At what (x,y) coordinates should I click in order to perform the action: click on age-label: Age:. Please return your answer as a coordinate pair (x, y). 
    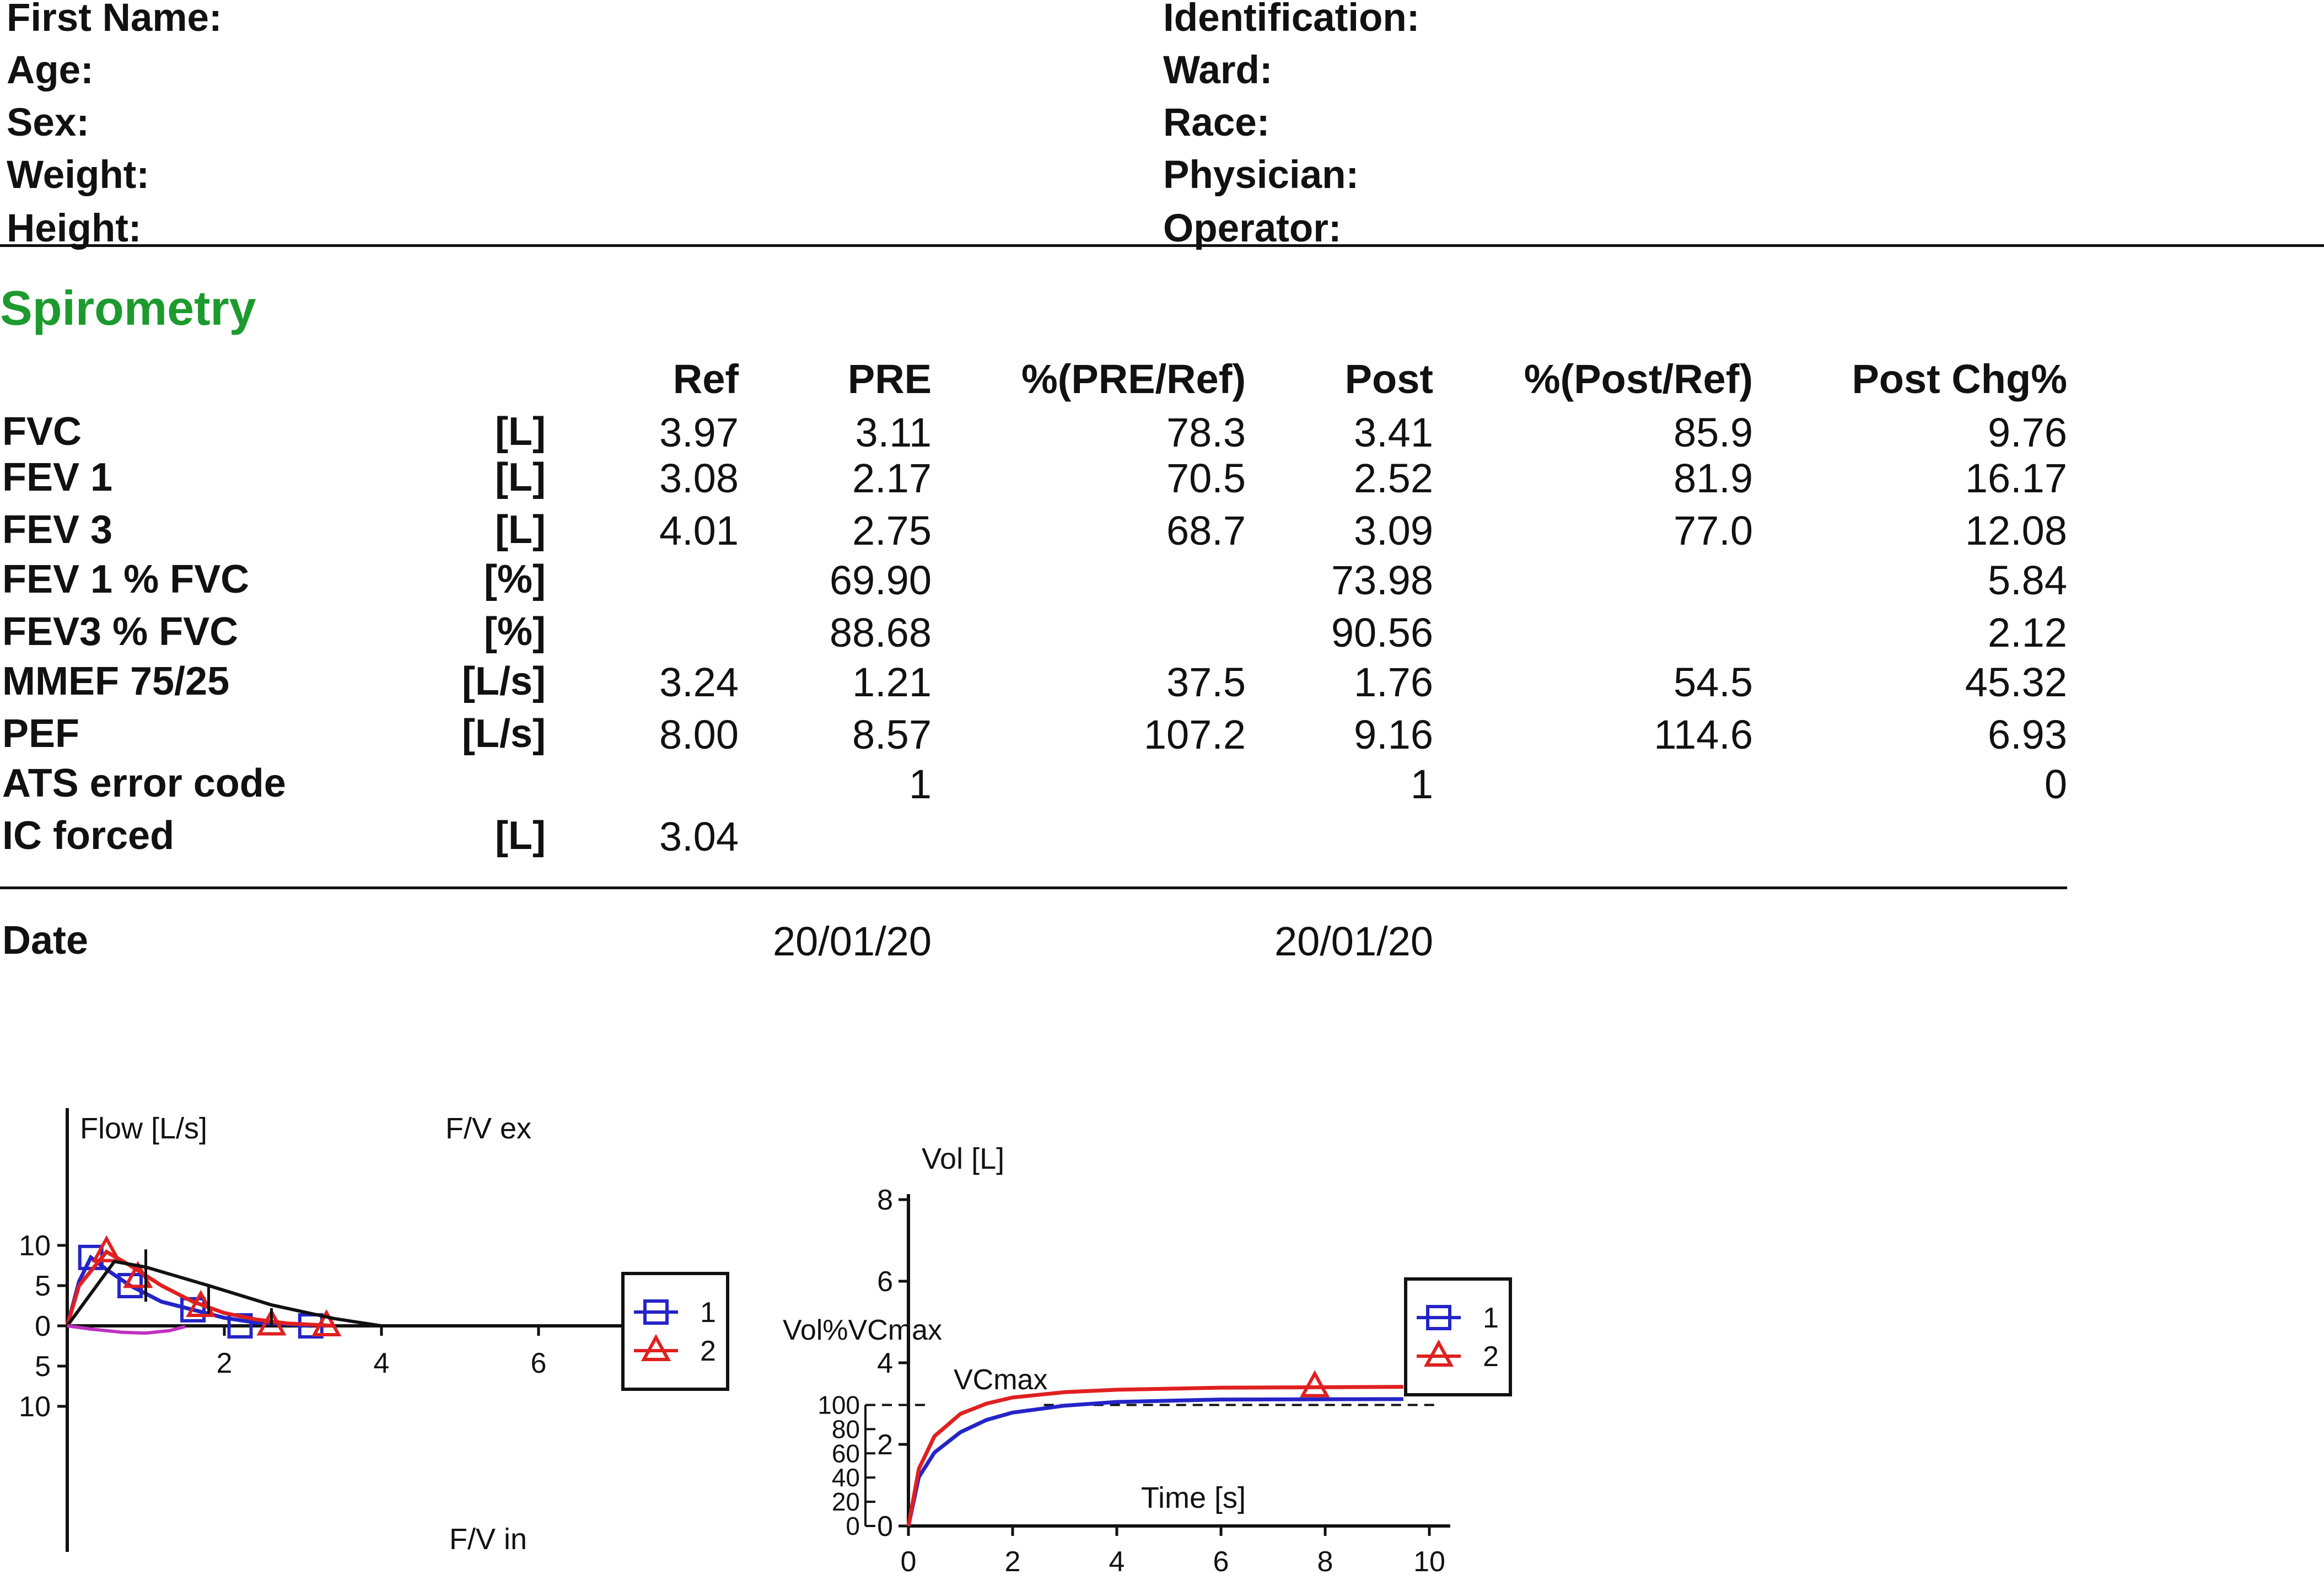
    Looking at the image, I should click on (50, 70).